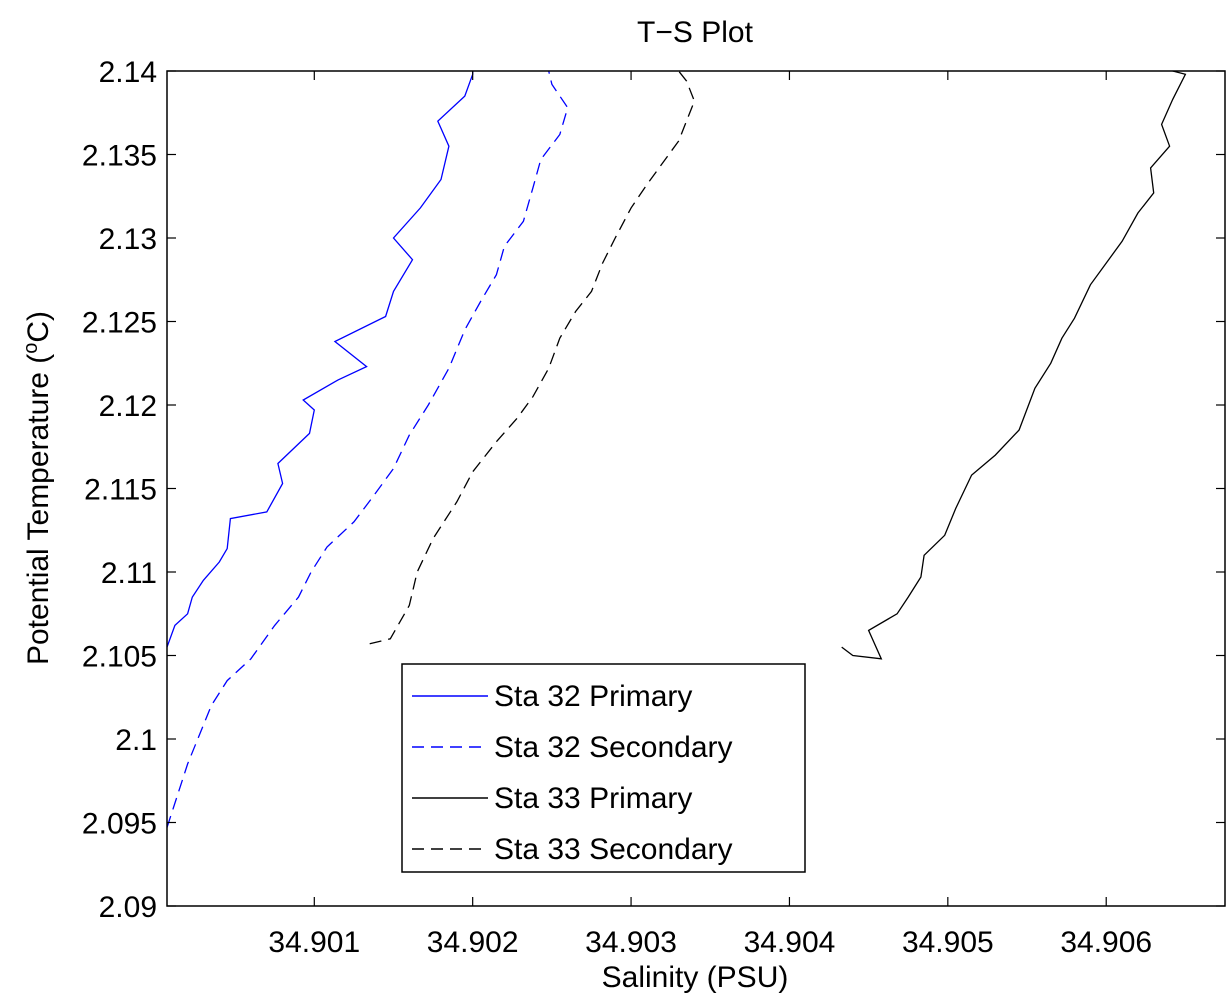  I want to click on x-tick-label: 34.903, so click(631, 942).